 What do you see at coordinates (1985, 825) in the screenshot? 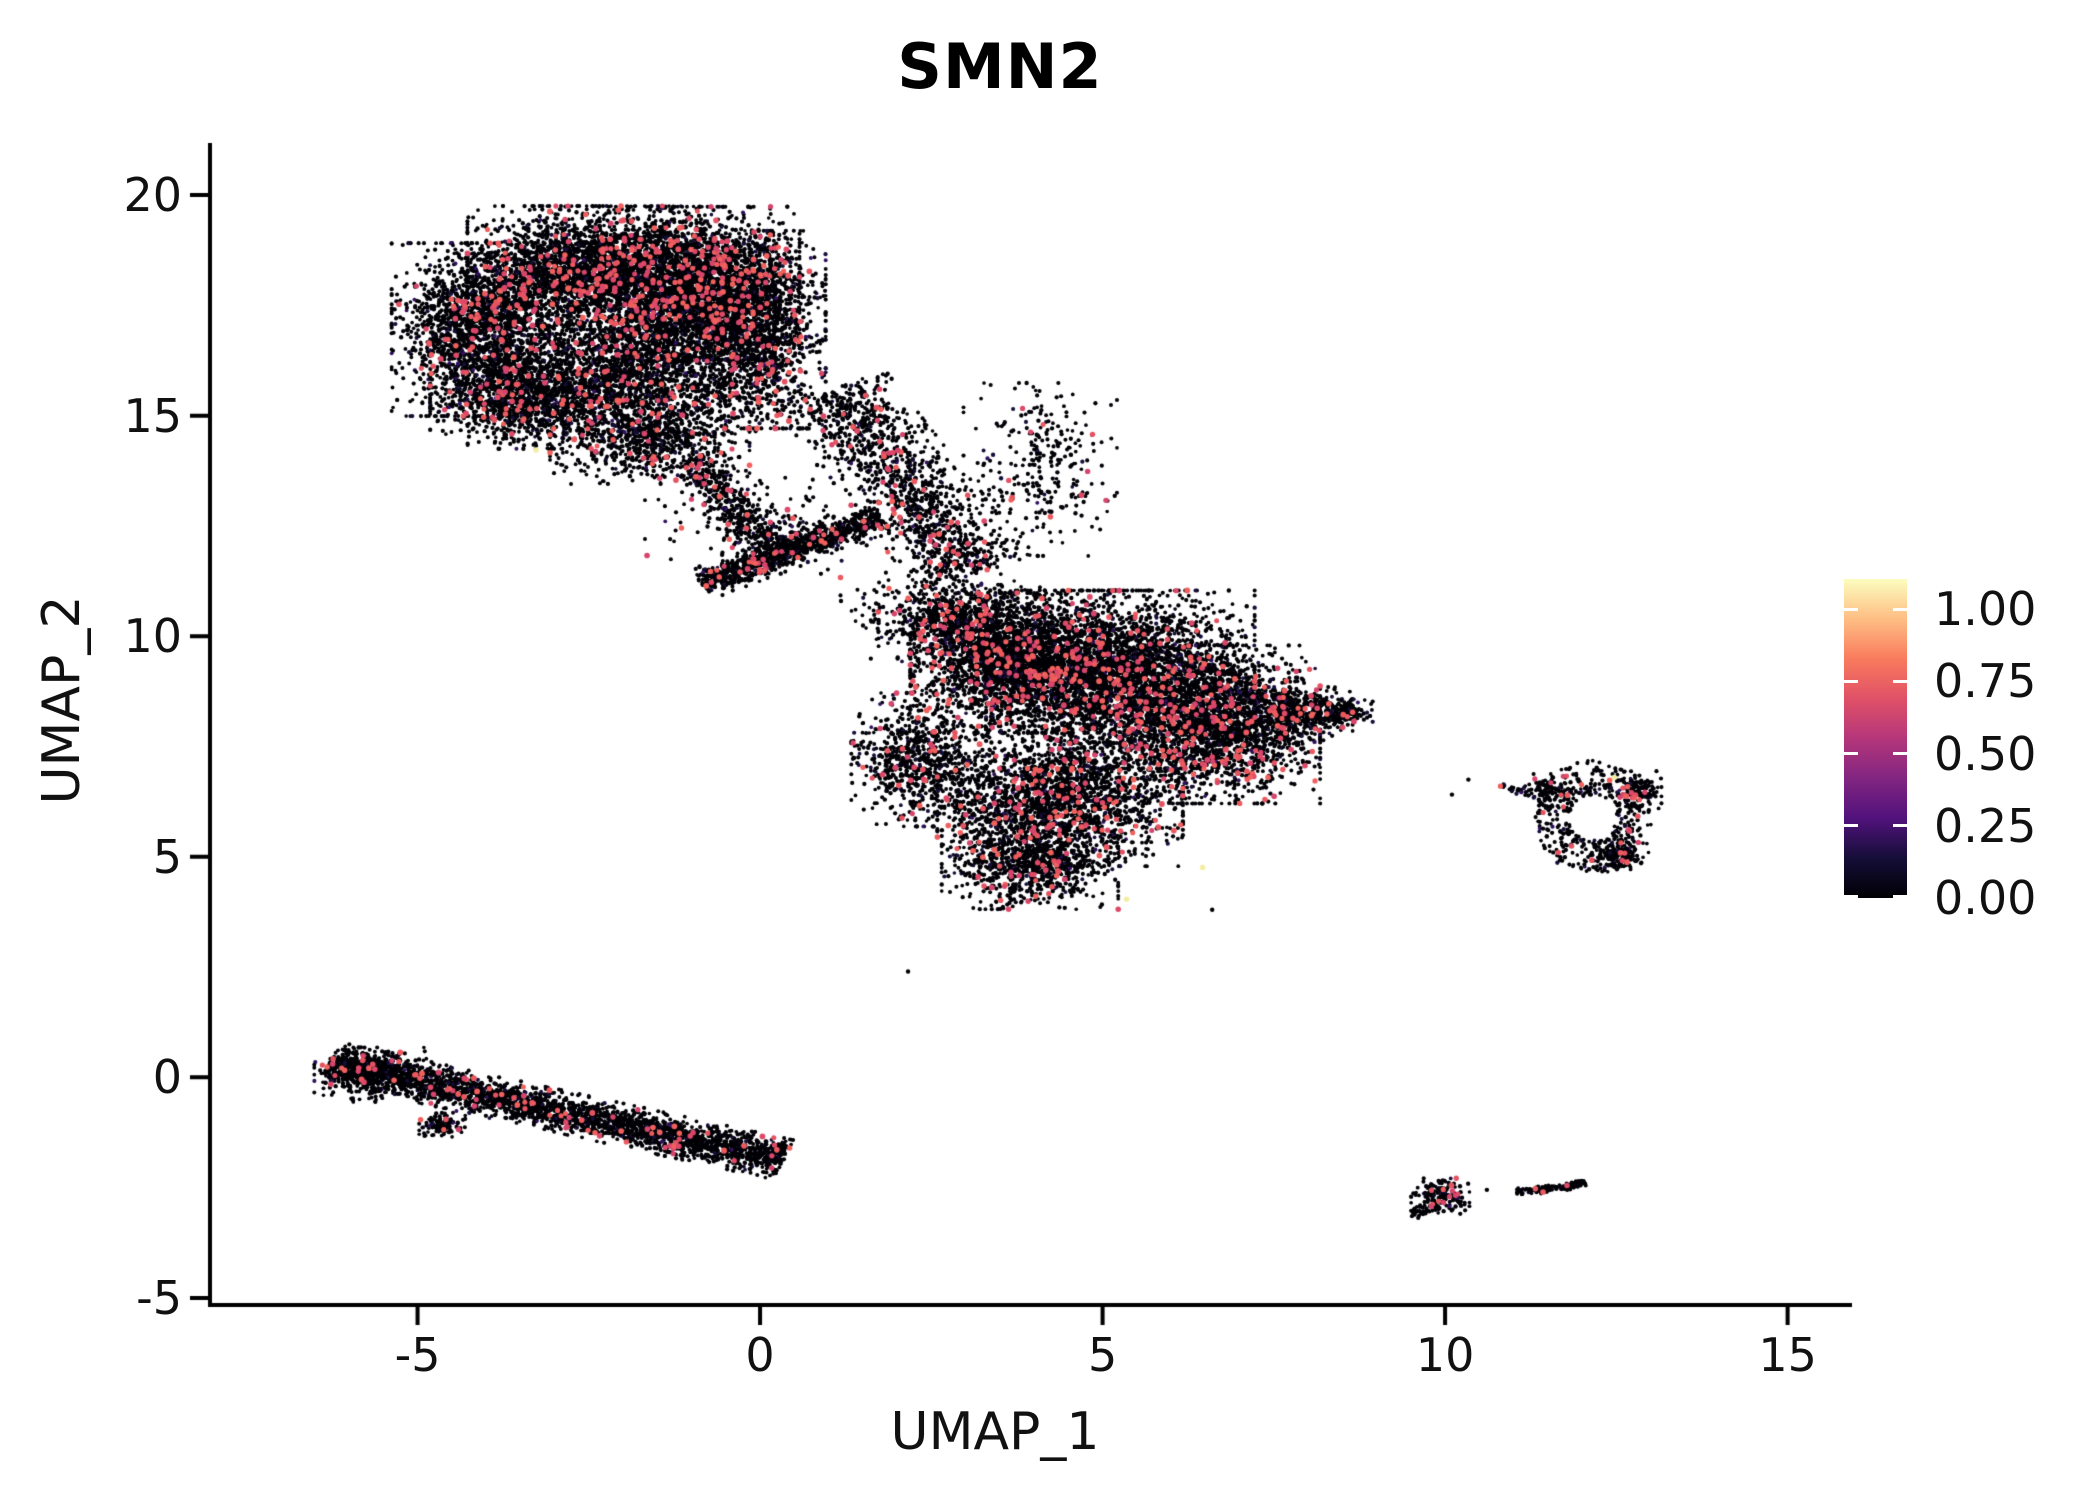
I see `colorbar-tick-label: 0.25` at bounding box center [1985, 825].